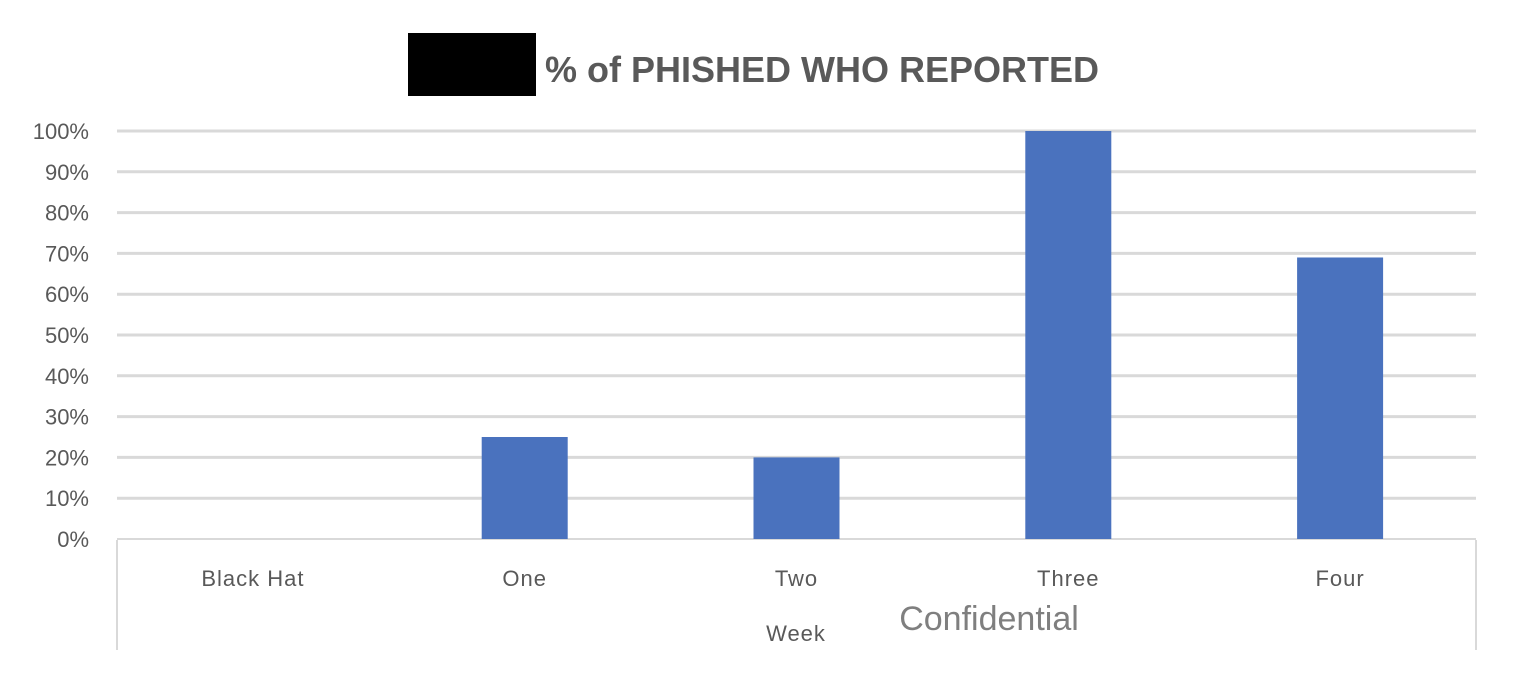 The height and width of the screenshot is (674, 1518). Describe the element at coordinates (822, 69) in the screenshot. I see `chart-title: % of PHISHED WHO REPORTED` at that location.